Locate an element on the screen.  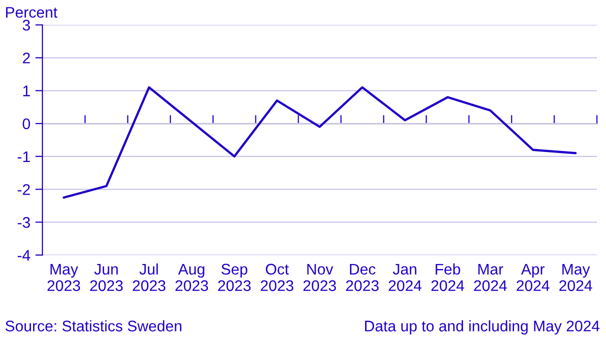
y-tick-label: -3 is located at coordinates (24, 222).